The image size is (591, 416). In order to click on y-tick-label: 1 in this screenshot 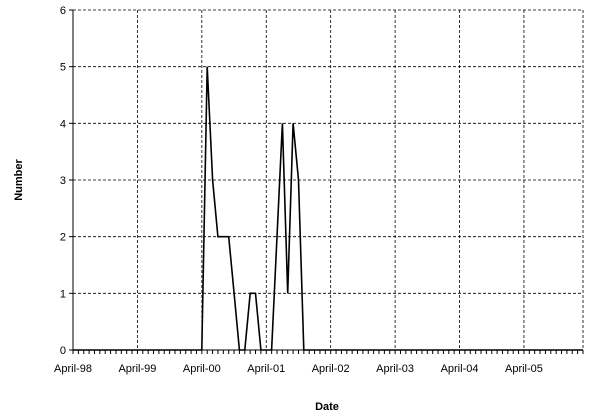, I will do `click(63, 294)`.